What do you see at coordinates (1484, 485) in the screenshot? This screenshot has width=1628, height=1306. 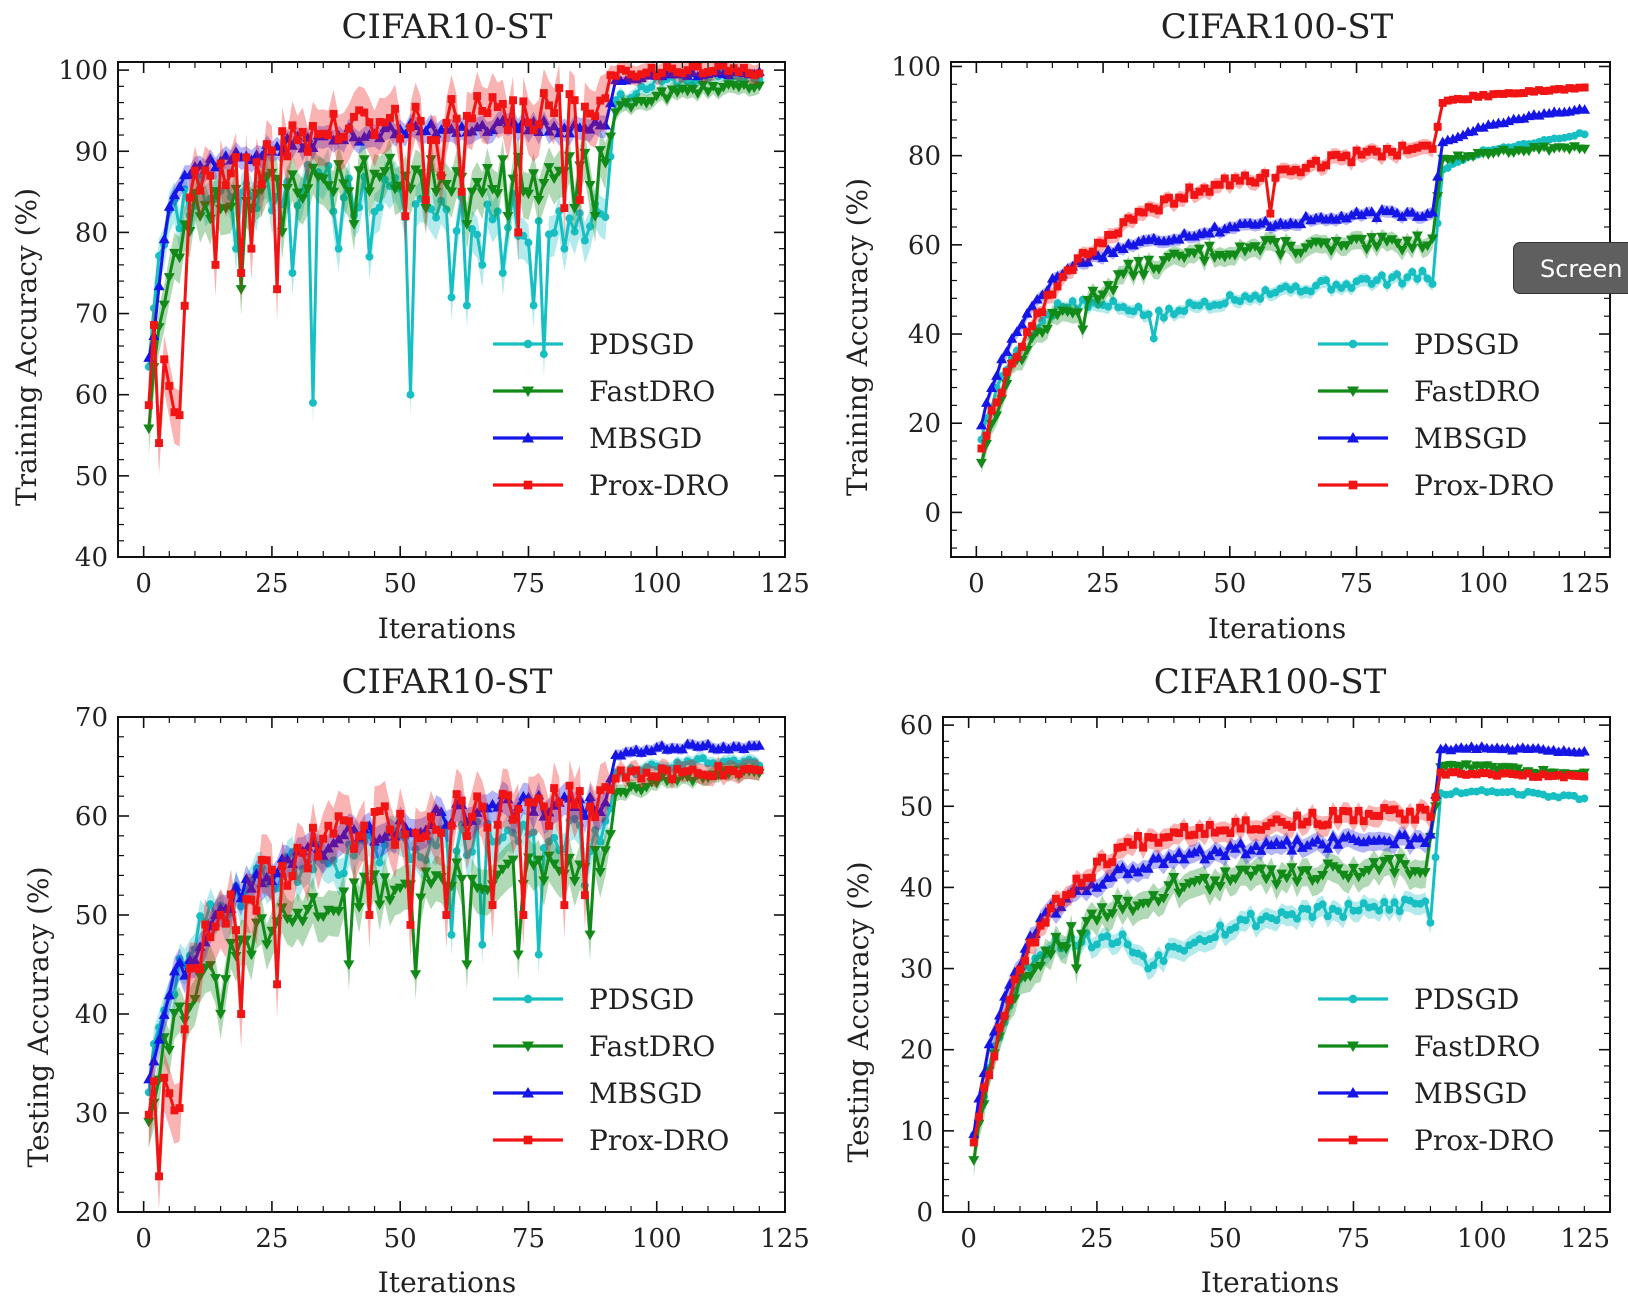 I see `legend-label: Prox-DRO` at bounding box center [1484, 485].